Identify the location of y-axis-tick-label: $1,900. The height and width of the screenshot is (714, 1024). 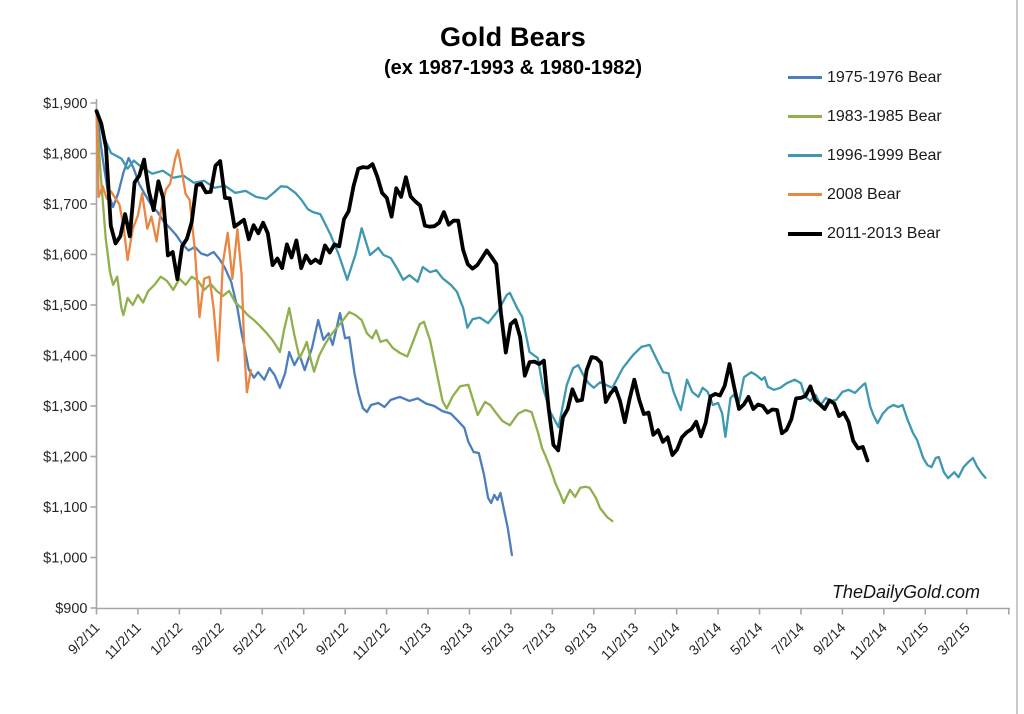
(65, 104).